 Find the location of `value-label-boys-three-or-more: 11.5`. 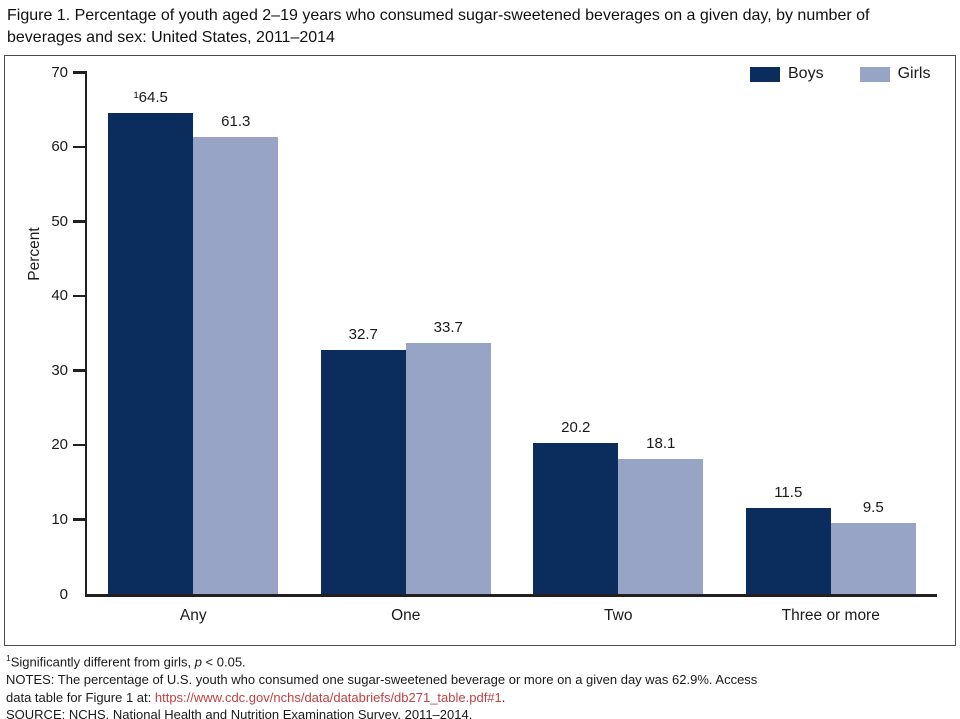

value-label-boys-three-or-more: 11.5 is located at coordinates (788, 492).